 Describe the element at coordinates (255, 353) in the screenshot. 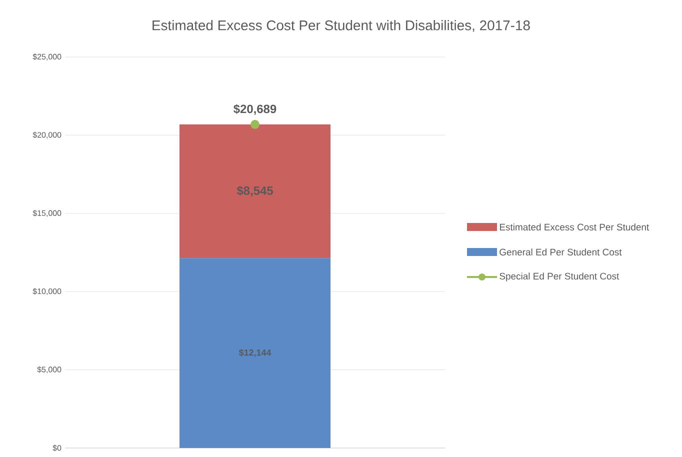

I see `data-label: $12,144` at that location.